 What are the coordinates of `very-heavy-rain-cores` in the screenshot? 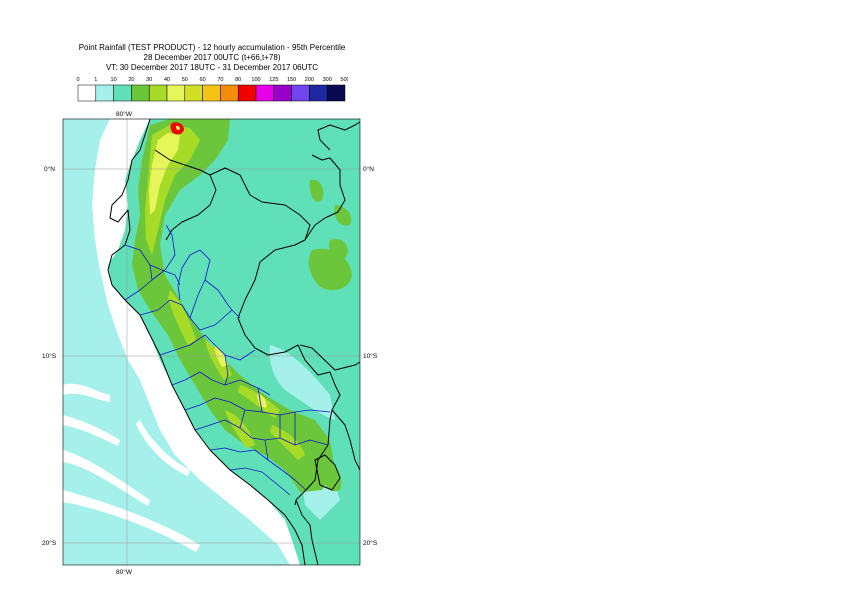 It's located at (208, 270).